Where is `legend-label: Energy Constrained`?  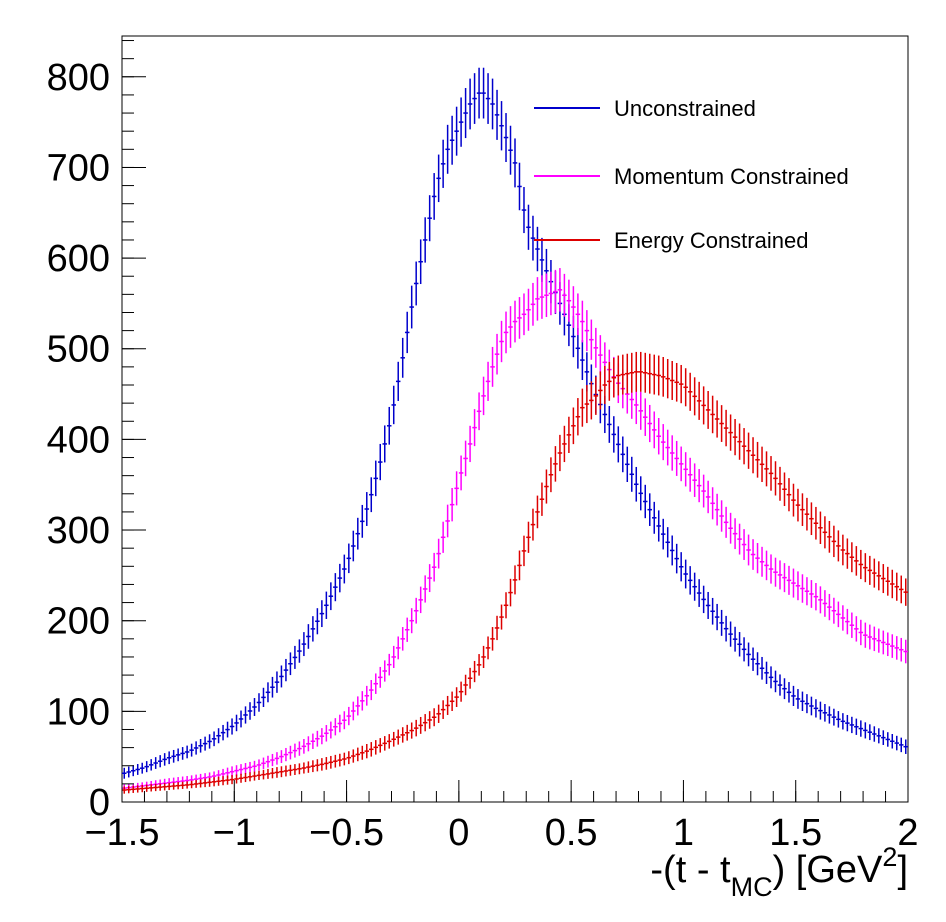
legend-label: Energy Constrained is located at coordinates (711, 240).